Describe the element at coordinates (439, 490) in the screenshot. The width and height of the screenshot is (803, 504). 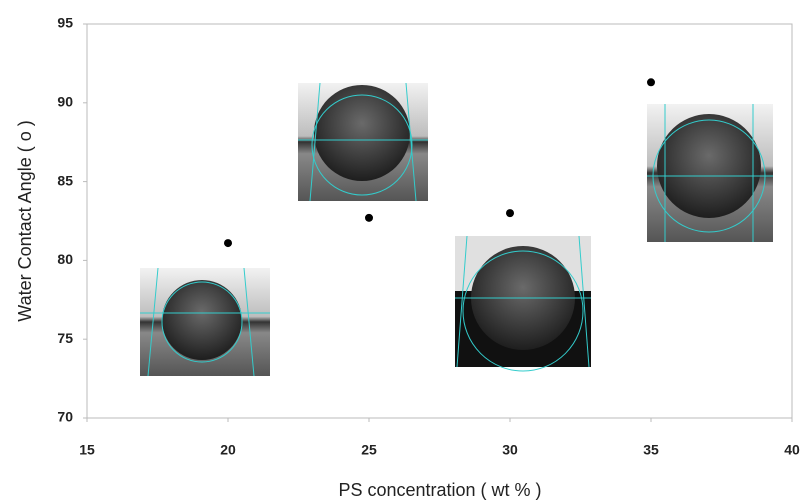
I see `x-axis-title: PS concentration ( wt % )` at that location.